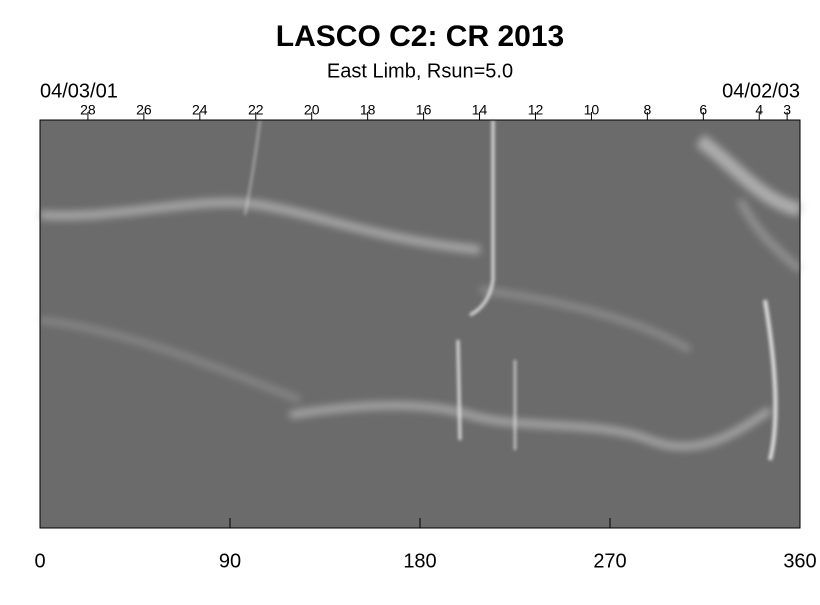  Describe the element at coordinates (144, 110) in the screenshot. I see `top-tick-label: 26` at that location.